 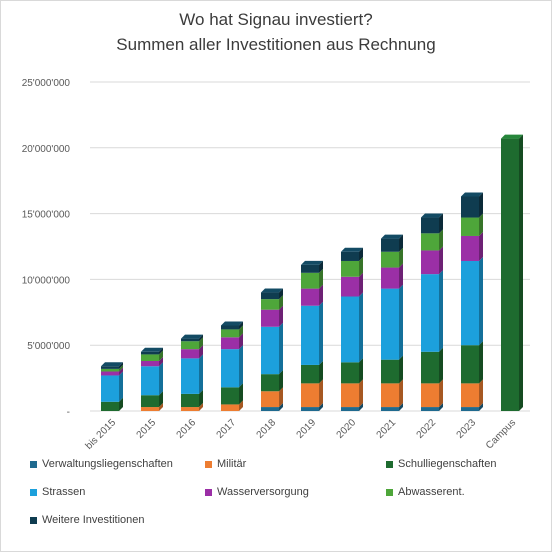 I want to click on x-tick-label: 2018, so click(x=267, y=429).